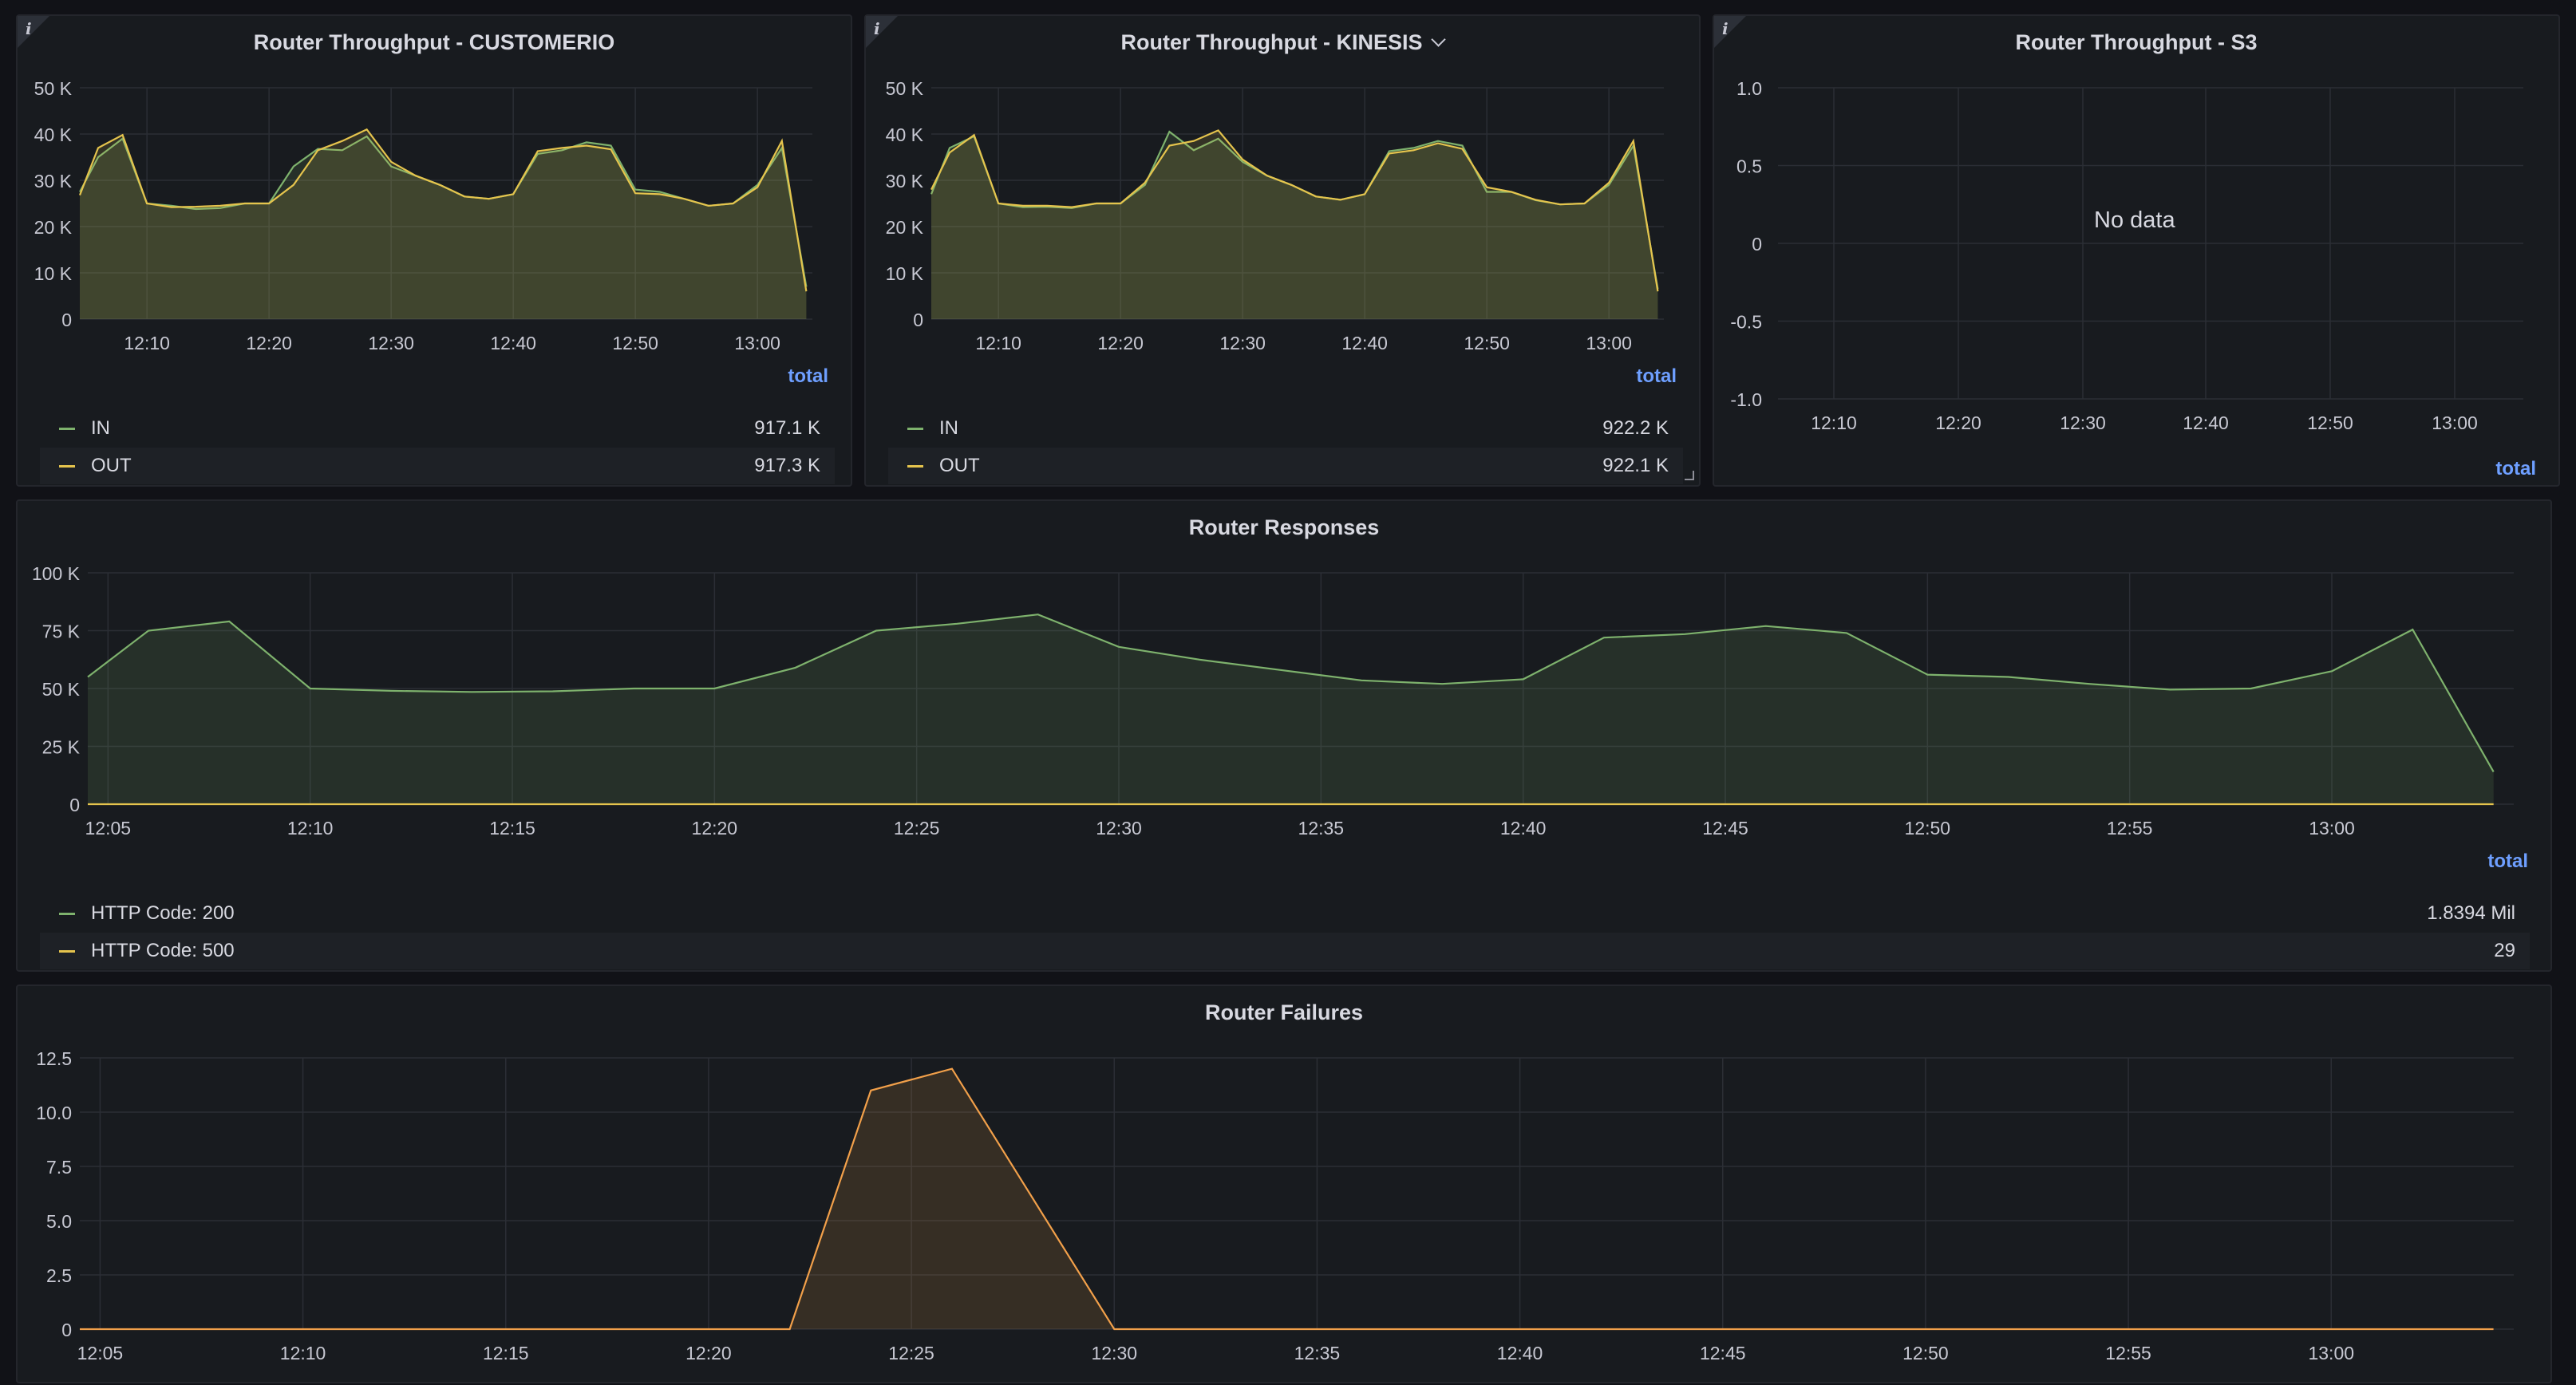  What do you see at coordinates (59, 1167) in the screenshot?
I see `y-tick-label: 7.5` at bounding box center [59, 1167].